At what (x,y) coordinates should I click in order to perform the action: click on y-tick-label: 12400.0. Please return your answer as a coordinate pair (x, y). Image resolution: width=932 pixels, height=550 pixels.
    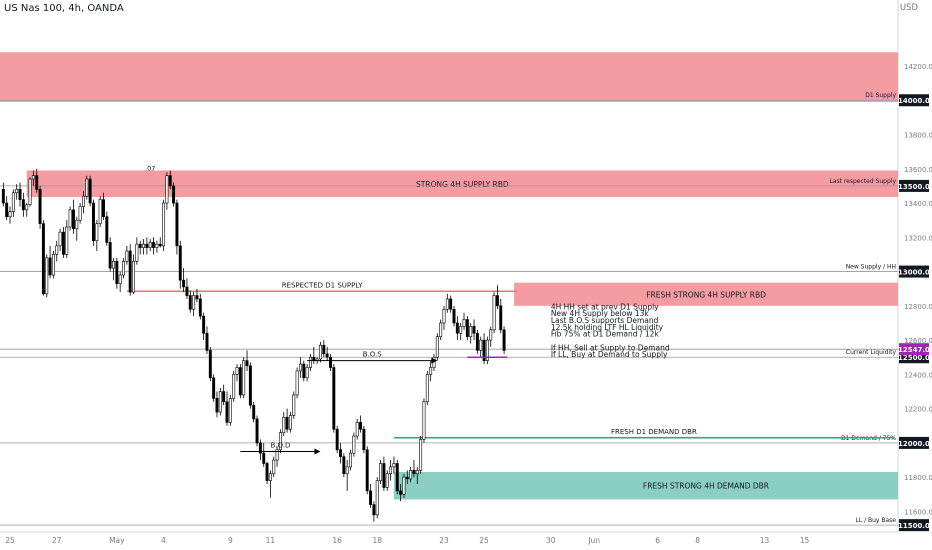
    Looking at the image, I should click on (918, 375).